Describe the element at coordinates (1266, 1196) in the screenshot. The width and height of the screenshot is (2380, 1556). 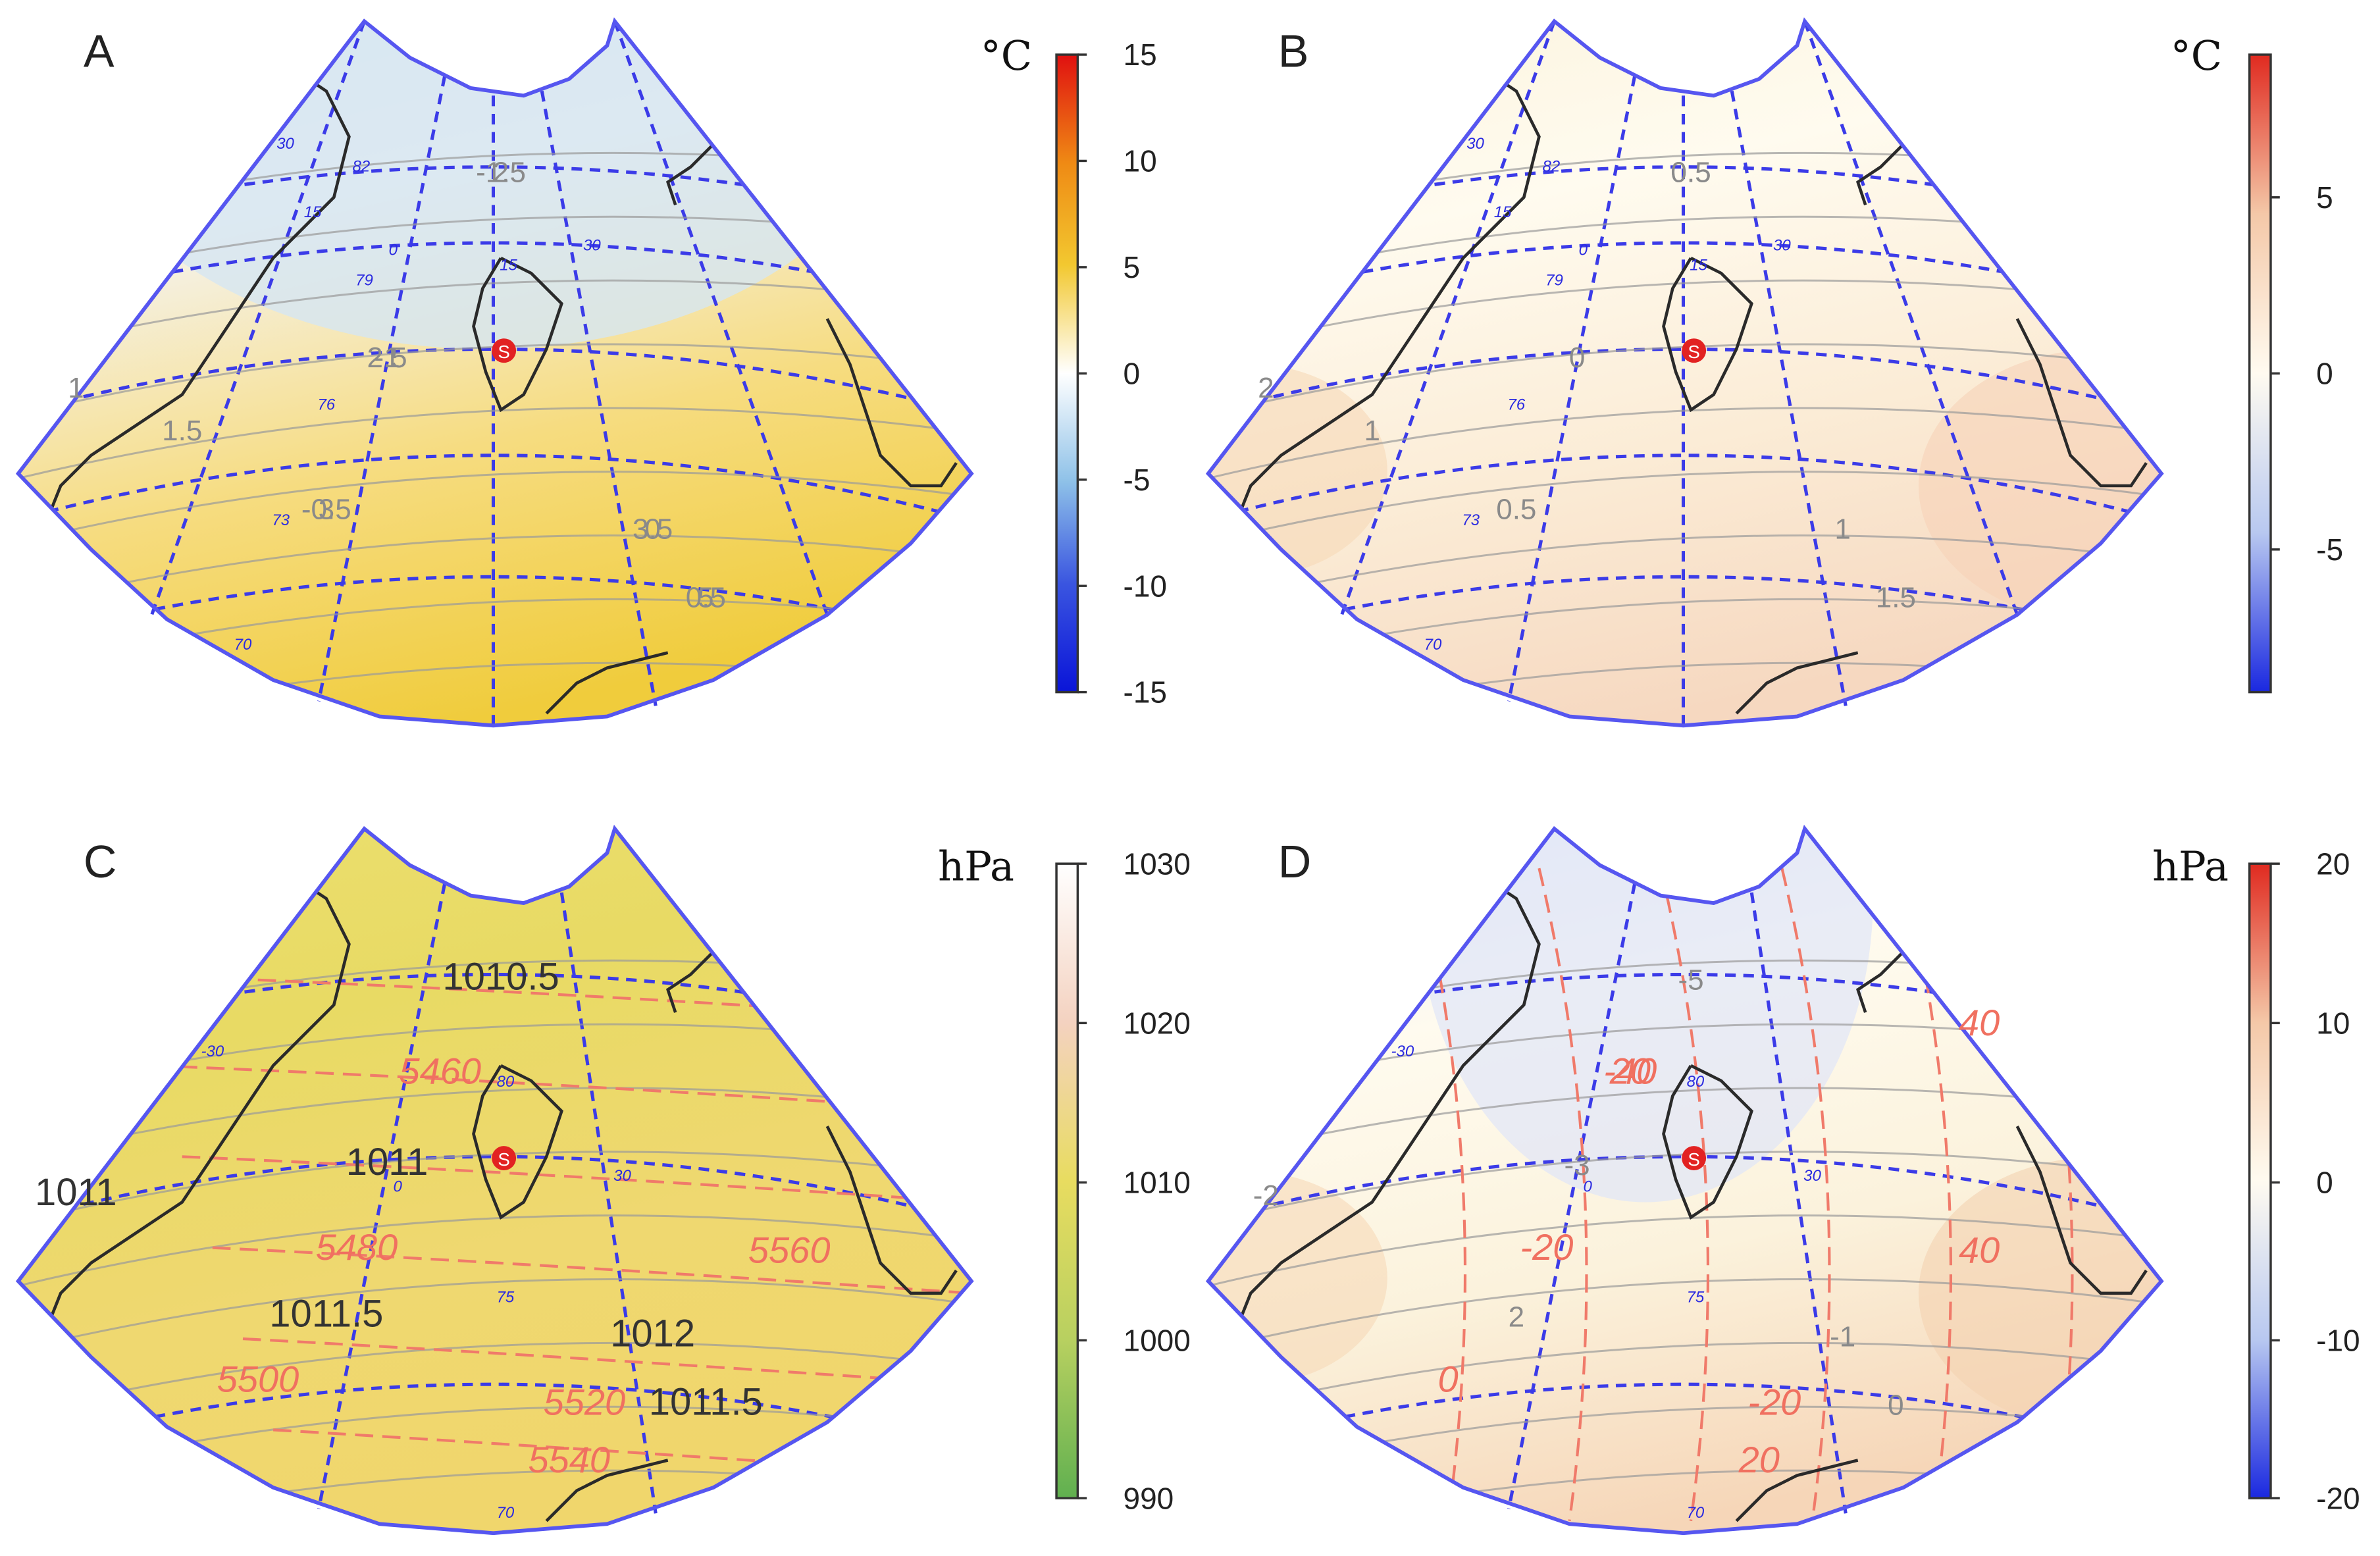
I see `contour-label: -2` at that location.